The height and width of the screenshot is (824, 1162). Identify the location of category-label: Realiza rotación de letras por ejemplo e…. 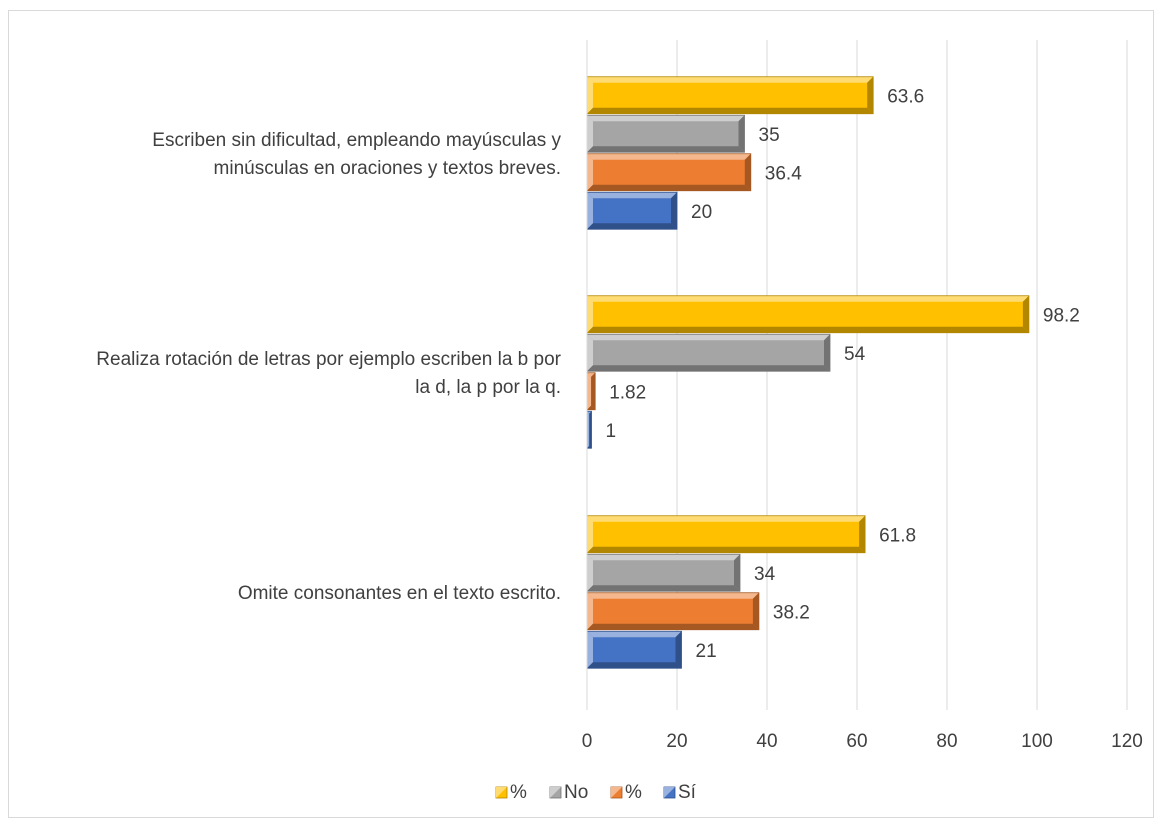
(328, 359).